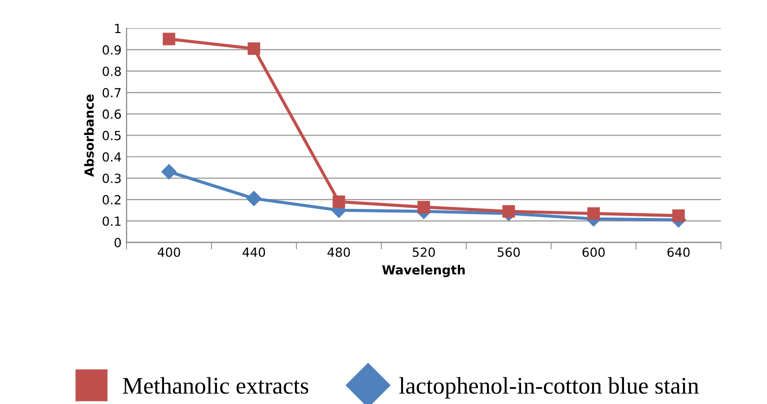 The height and width of the screenshot is (404, 767). What do you see at coordinates (89, 135) in the screenshot?
I see `y-axis-title: Absorbance` at bounding box center [89, 135].